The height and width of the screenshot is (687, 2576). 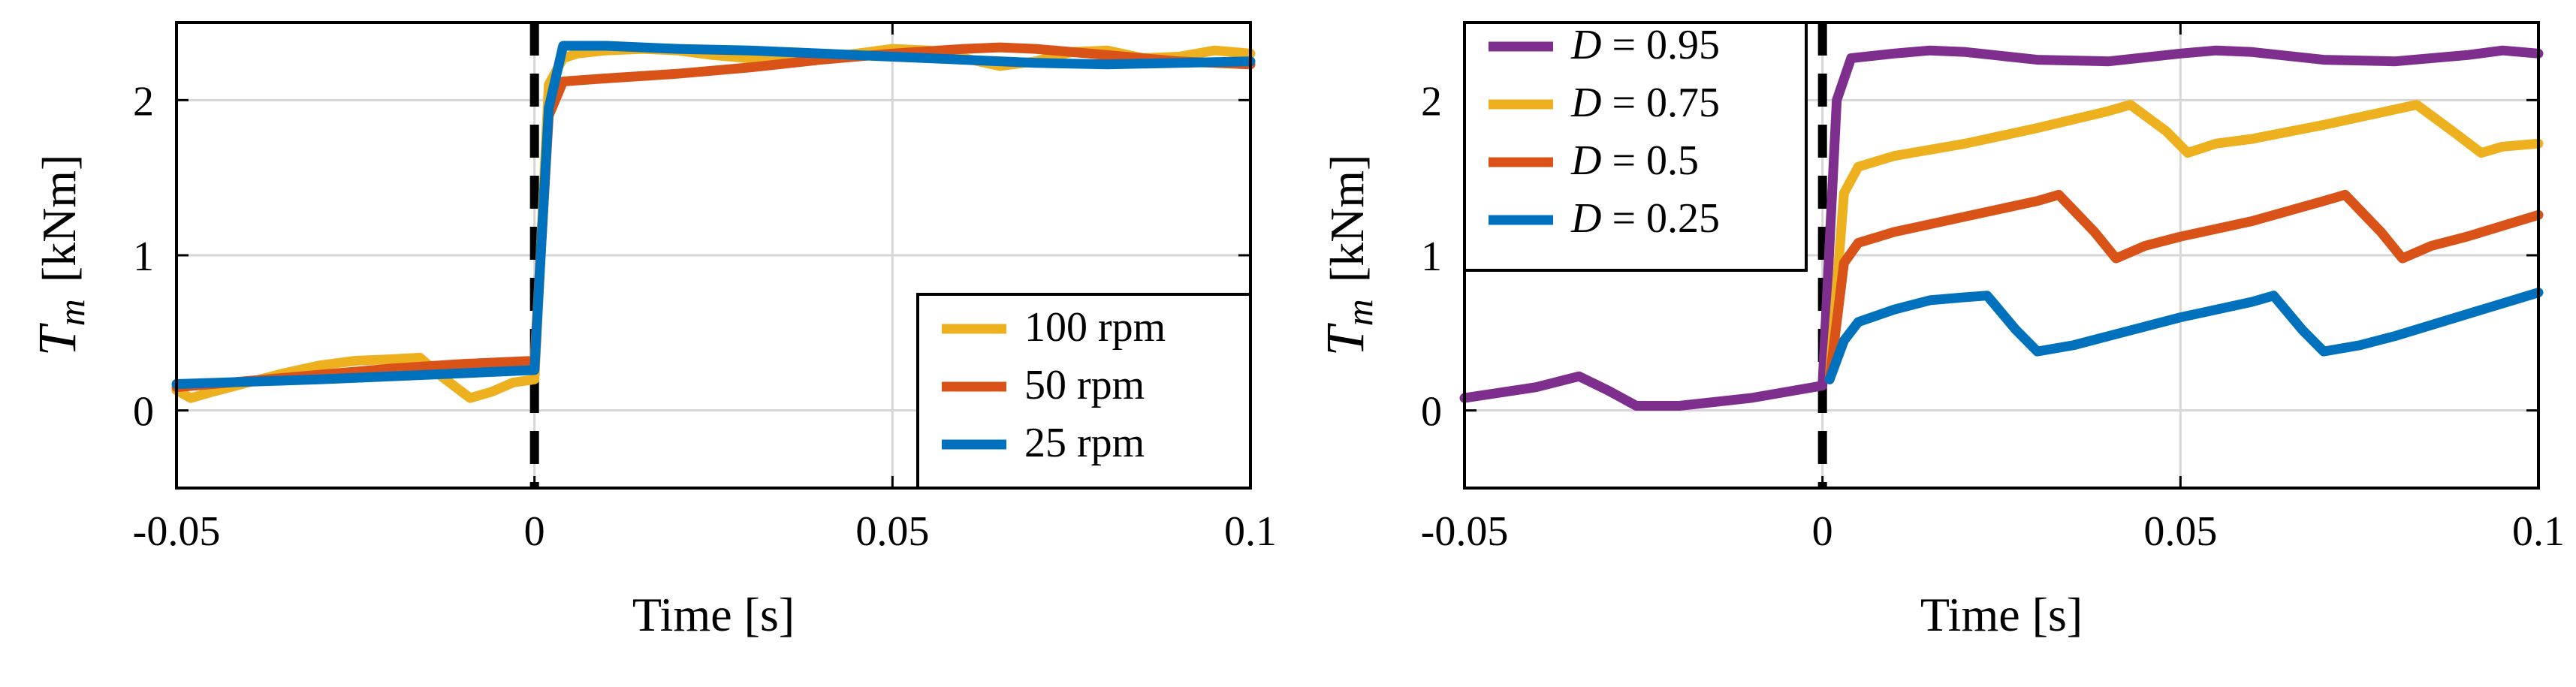 I want to click on legend-label: 100 rpm, so click(x=1095, y=327).